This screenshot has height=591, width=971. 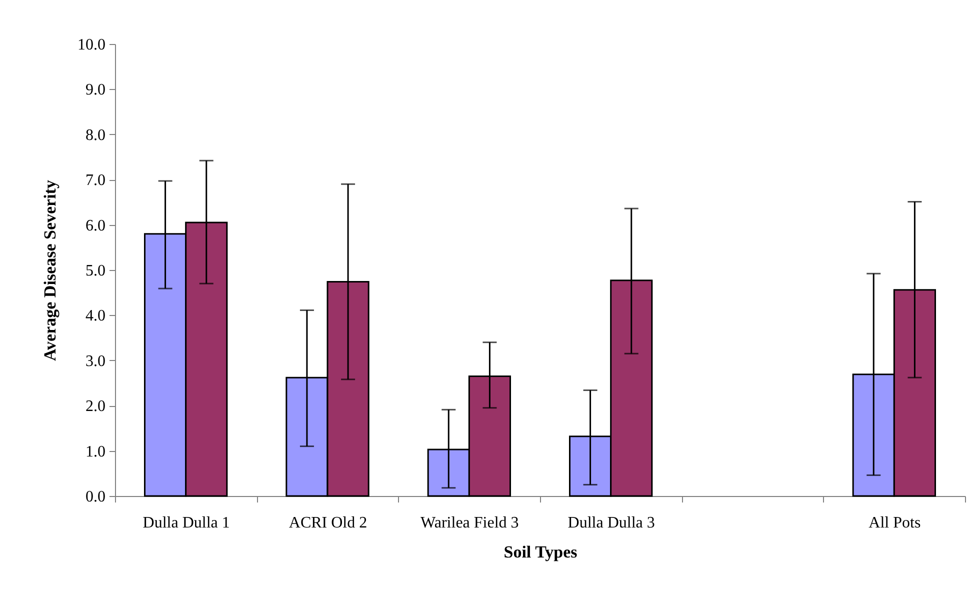 I want to click on x-tick-label: All Pots, so click(x=894, y=523).